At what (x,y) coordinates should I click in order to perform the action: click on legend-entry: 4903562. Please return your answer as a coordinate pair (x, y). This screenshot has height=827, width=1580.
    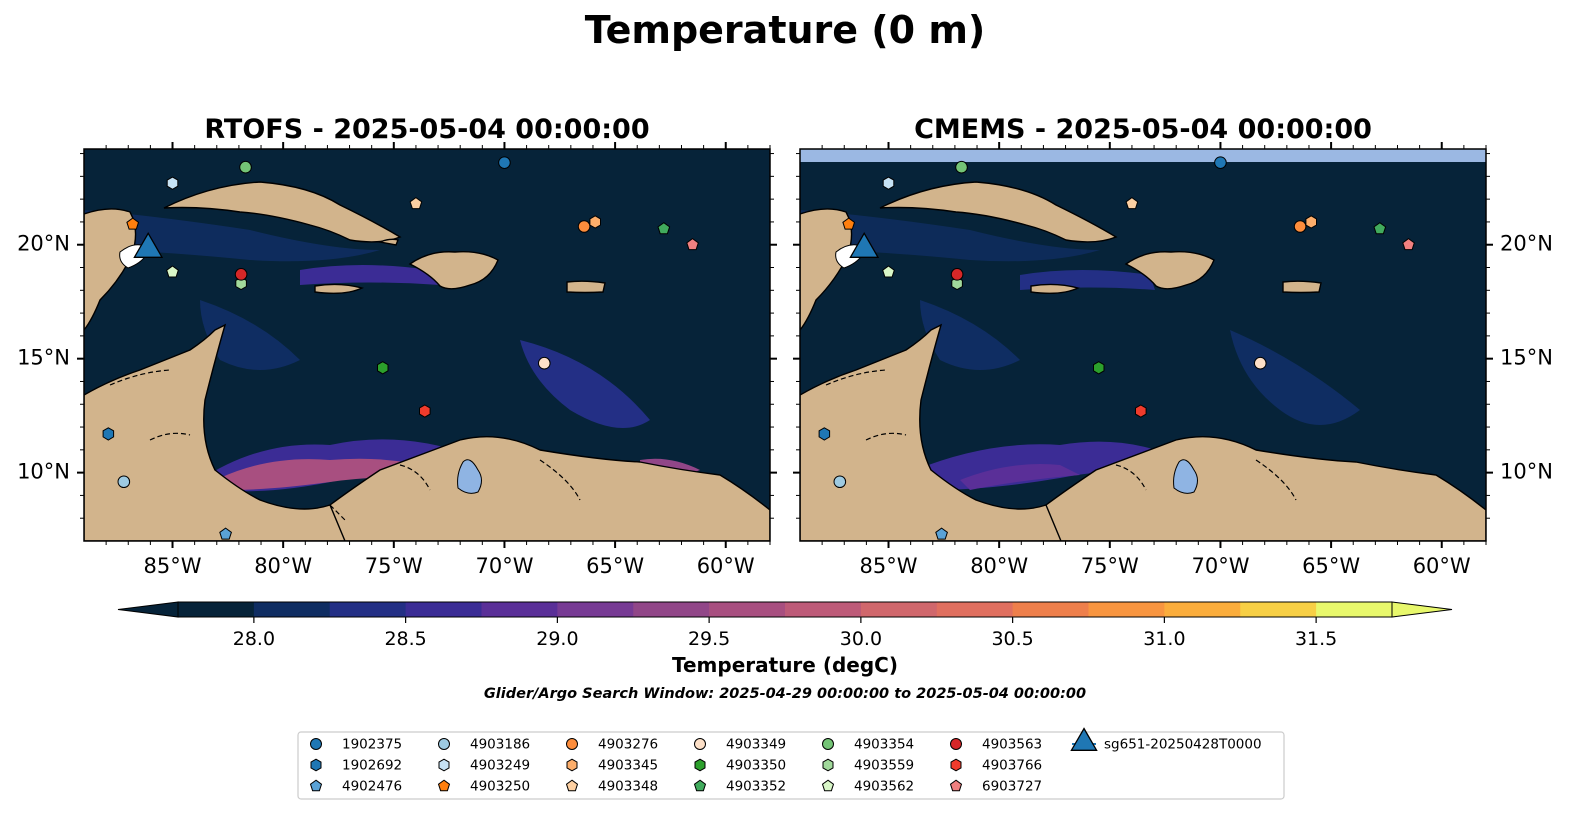
    Looking at the image, I should click on (867, 787).